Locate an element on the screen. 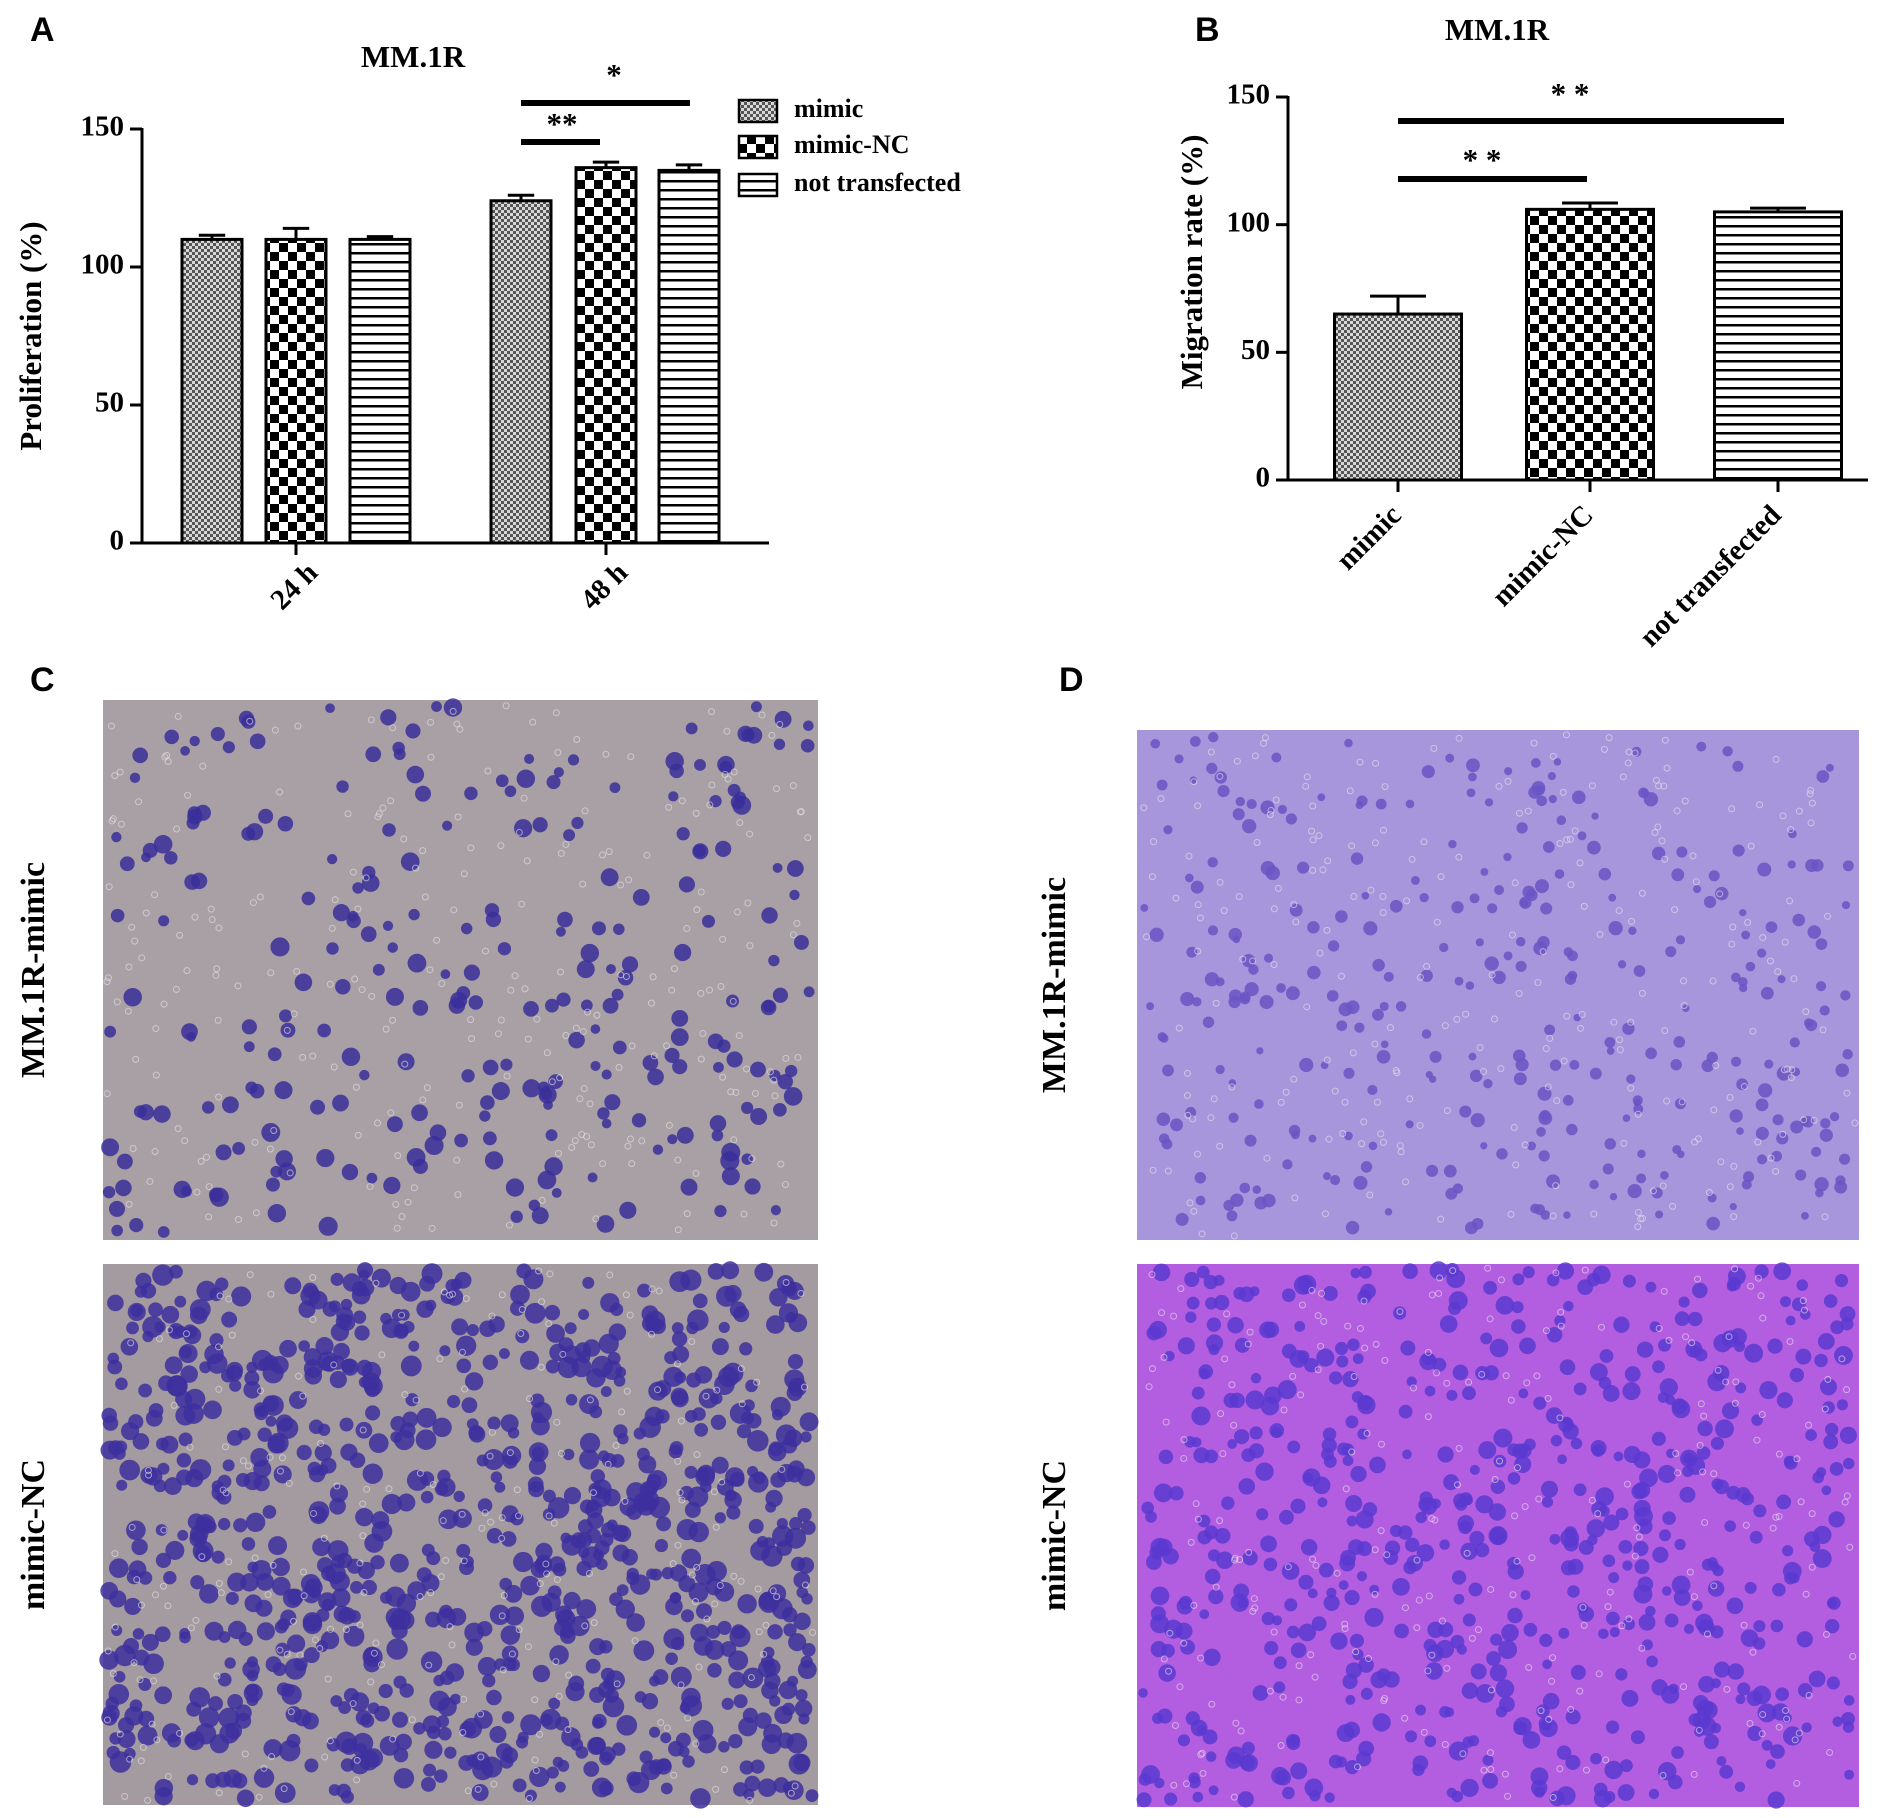  y-axis-label: Migration rate (%) is located at coordinates (1191, 262).